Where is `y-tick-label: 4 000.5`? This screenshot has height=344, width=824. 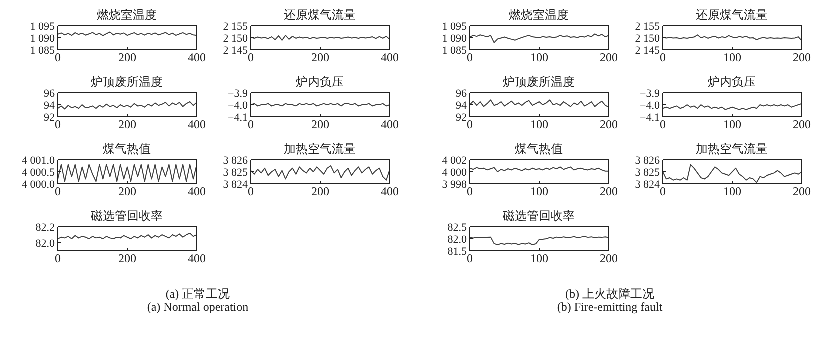
y-tick-label: 4 000.5 is located at coordinates (39, 172).